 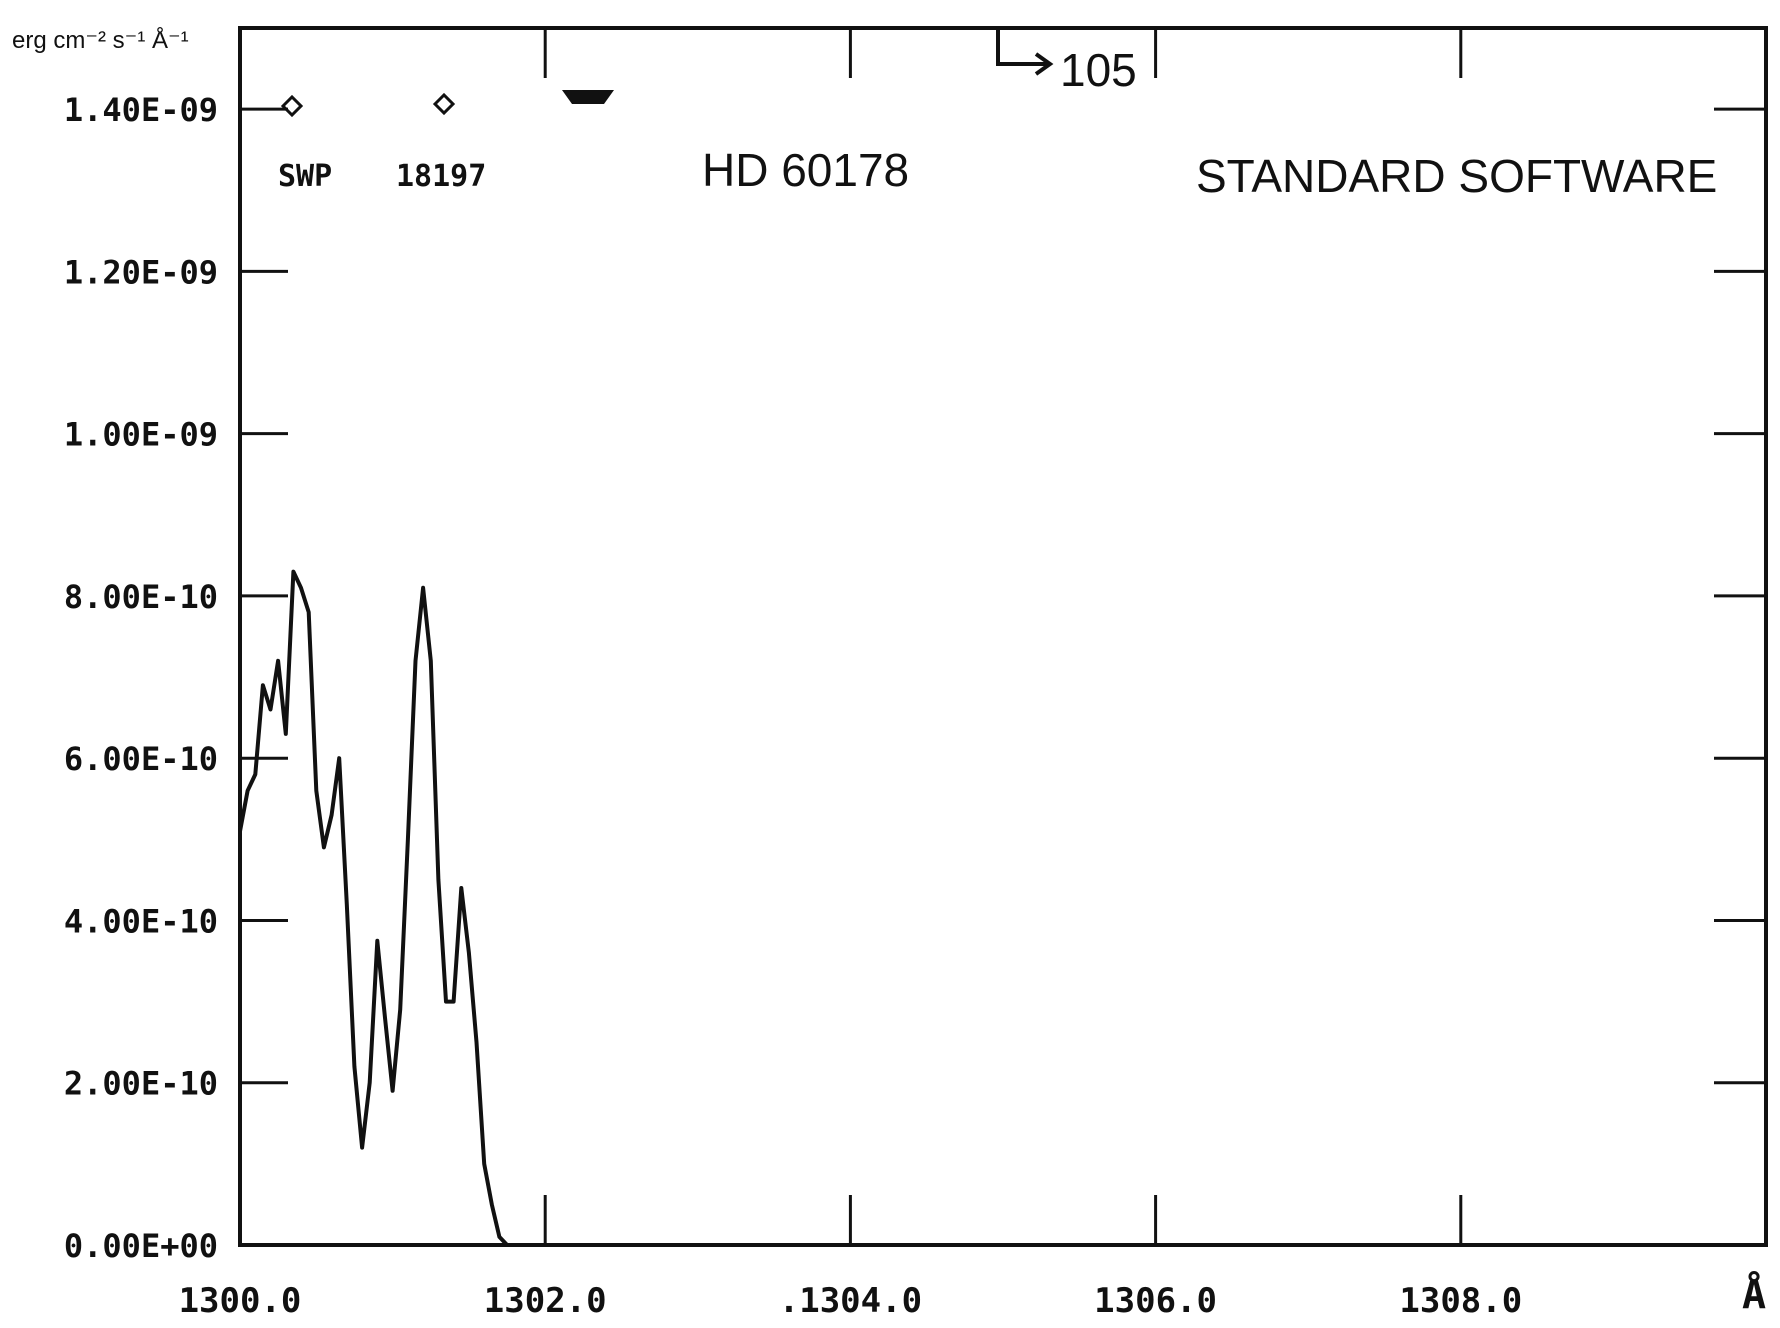 I want to click on y-axis-unit-label: erg cm⁻² s⁻¹ Å⁻¹, so click(x=100, y=40).